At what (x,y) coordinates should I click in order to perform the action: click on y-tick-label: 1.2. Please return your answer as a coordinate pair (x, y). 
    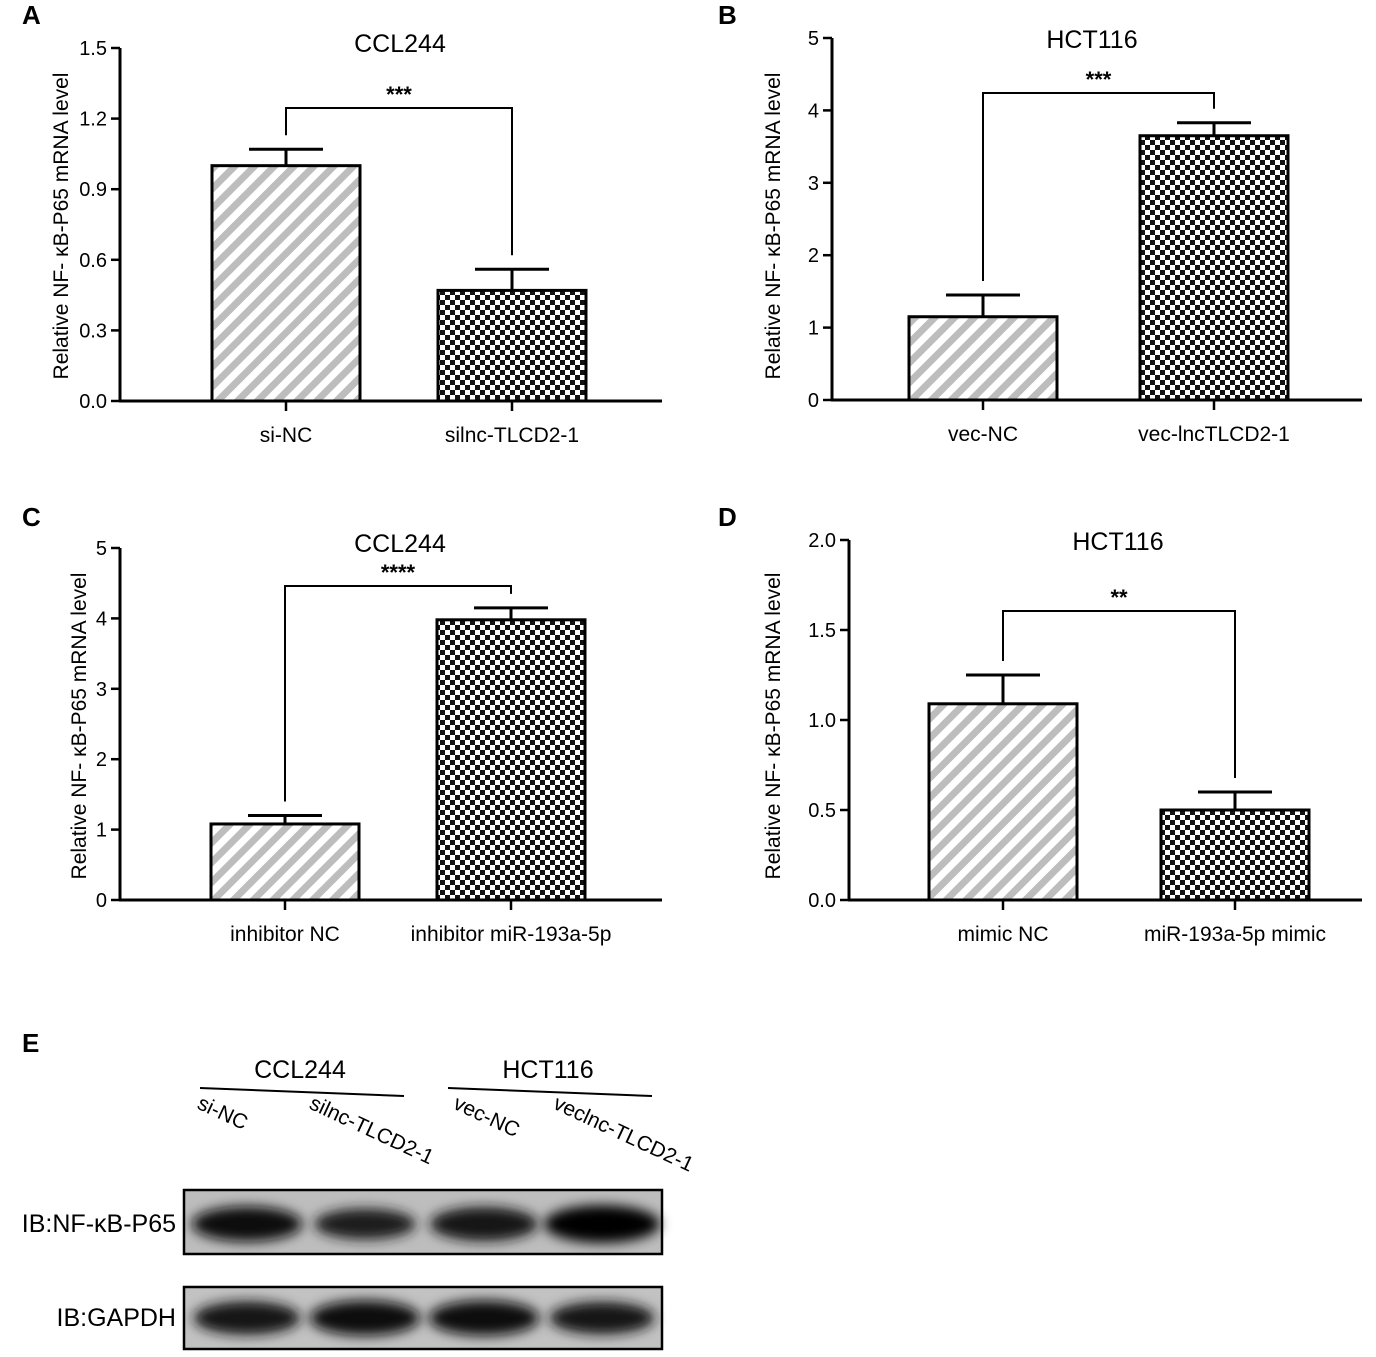
    Looking at the image, I should click on (93, 120).